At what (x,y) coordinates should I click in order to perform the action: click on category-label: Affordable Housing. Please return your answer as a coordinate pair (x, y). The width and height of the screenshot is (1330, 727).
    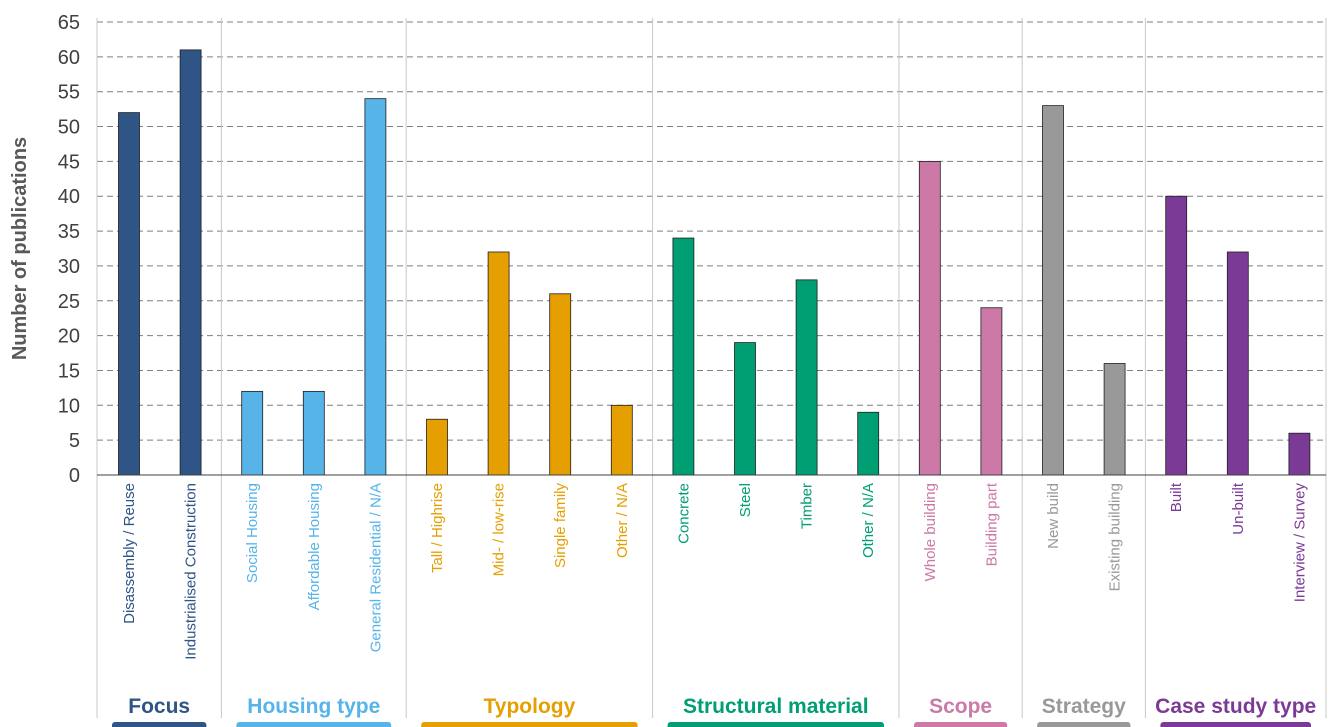
    Looking at the image, I should click on (314, 546).